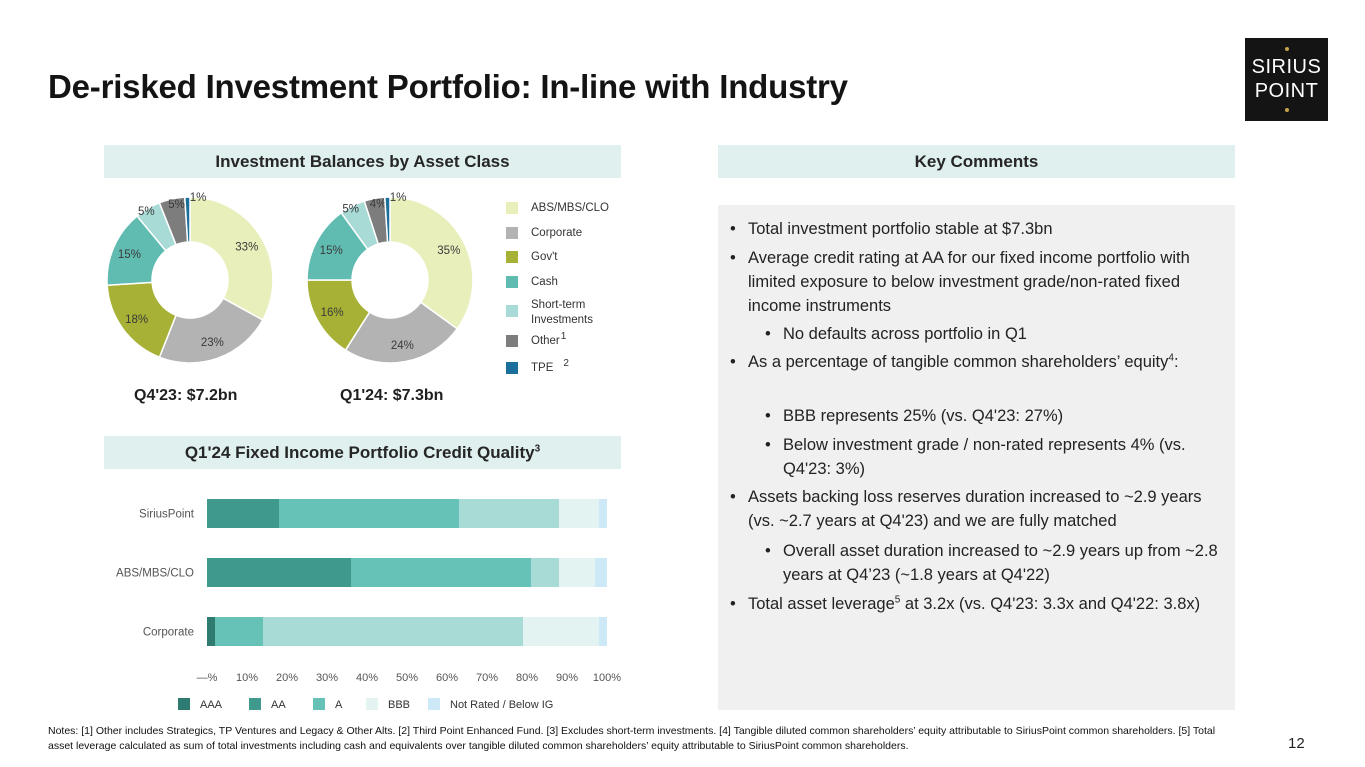 The width and height of the screenshot is (1365, 767). What do you see at coordinates (537, 449) in the screenshot?
I see `credit-quality-footnote-mark: 3` at bounding box center [537, 449].